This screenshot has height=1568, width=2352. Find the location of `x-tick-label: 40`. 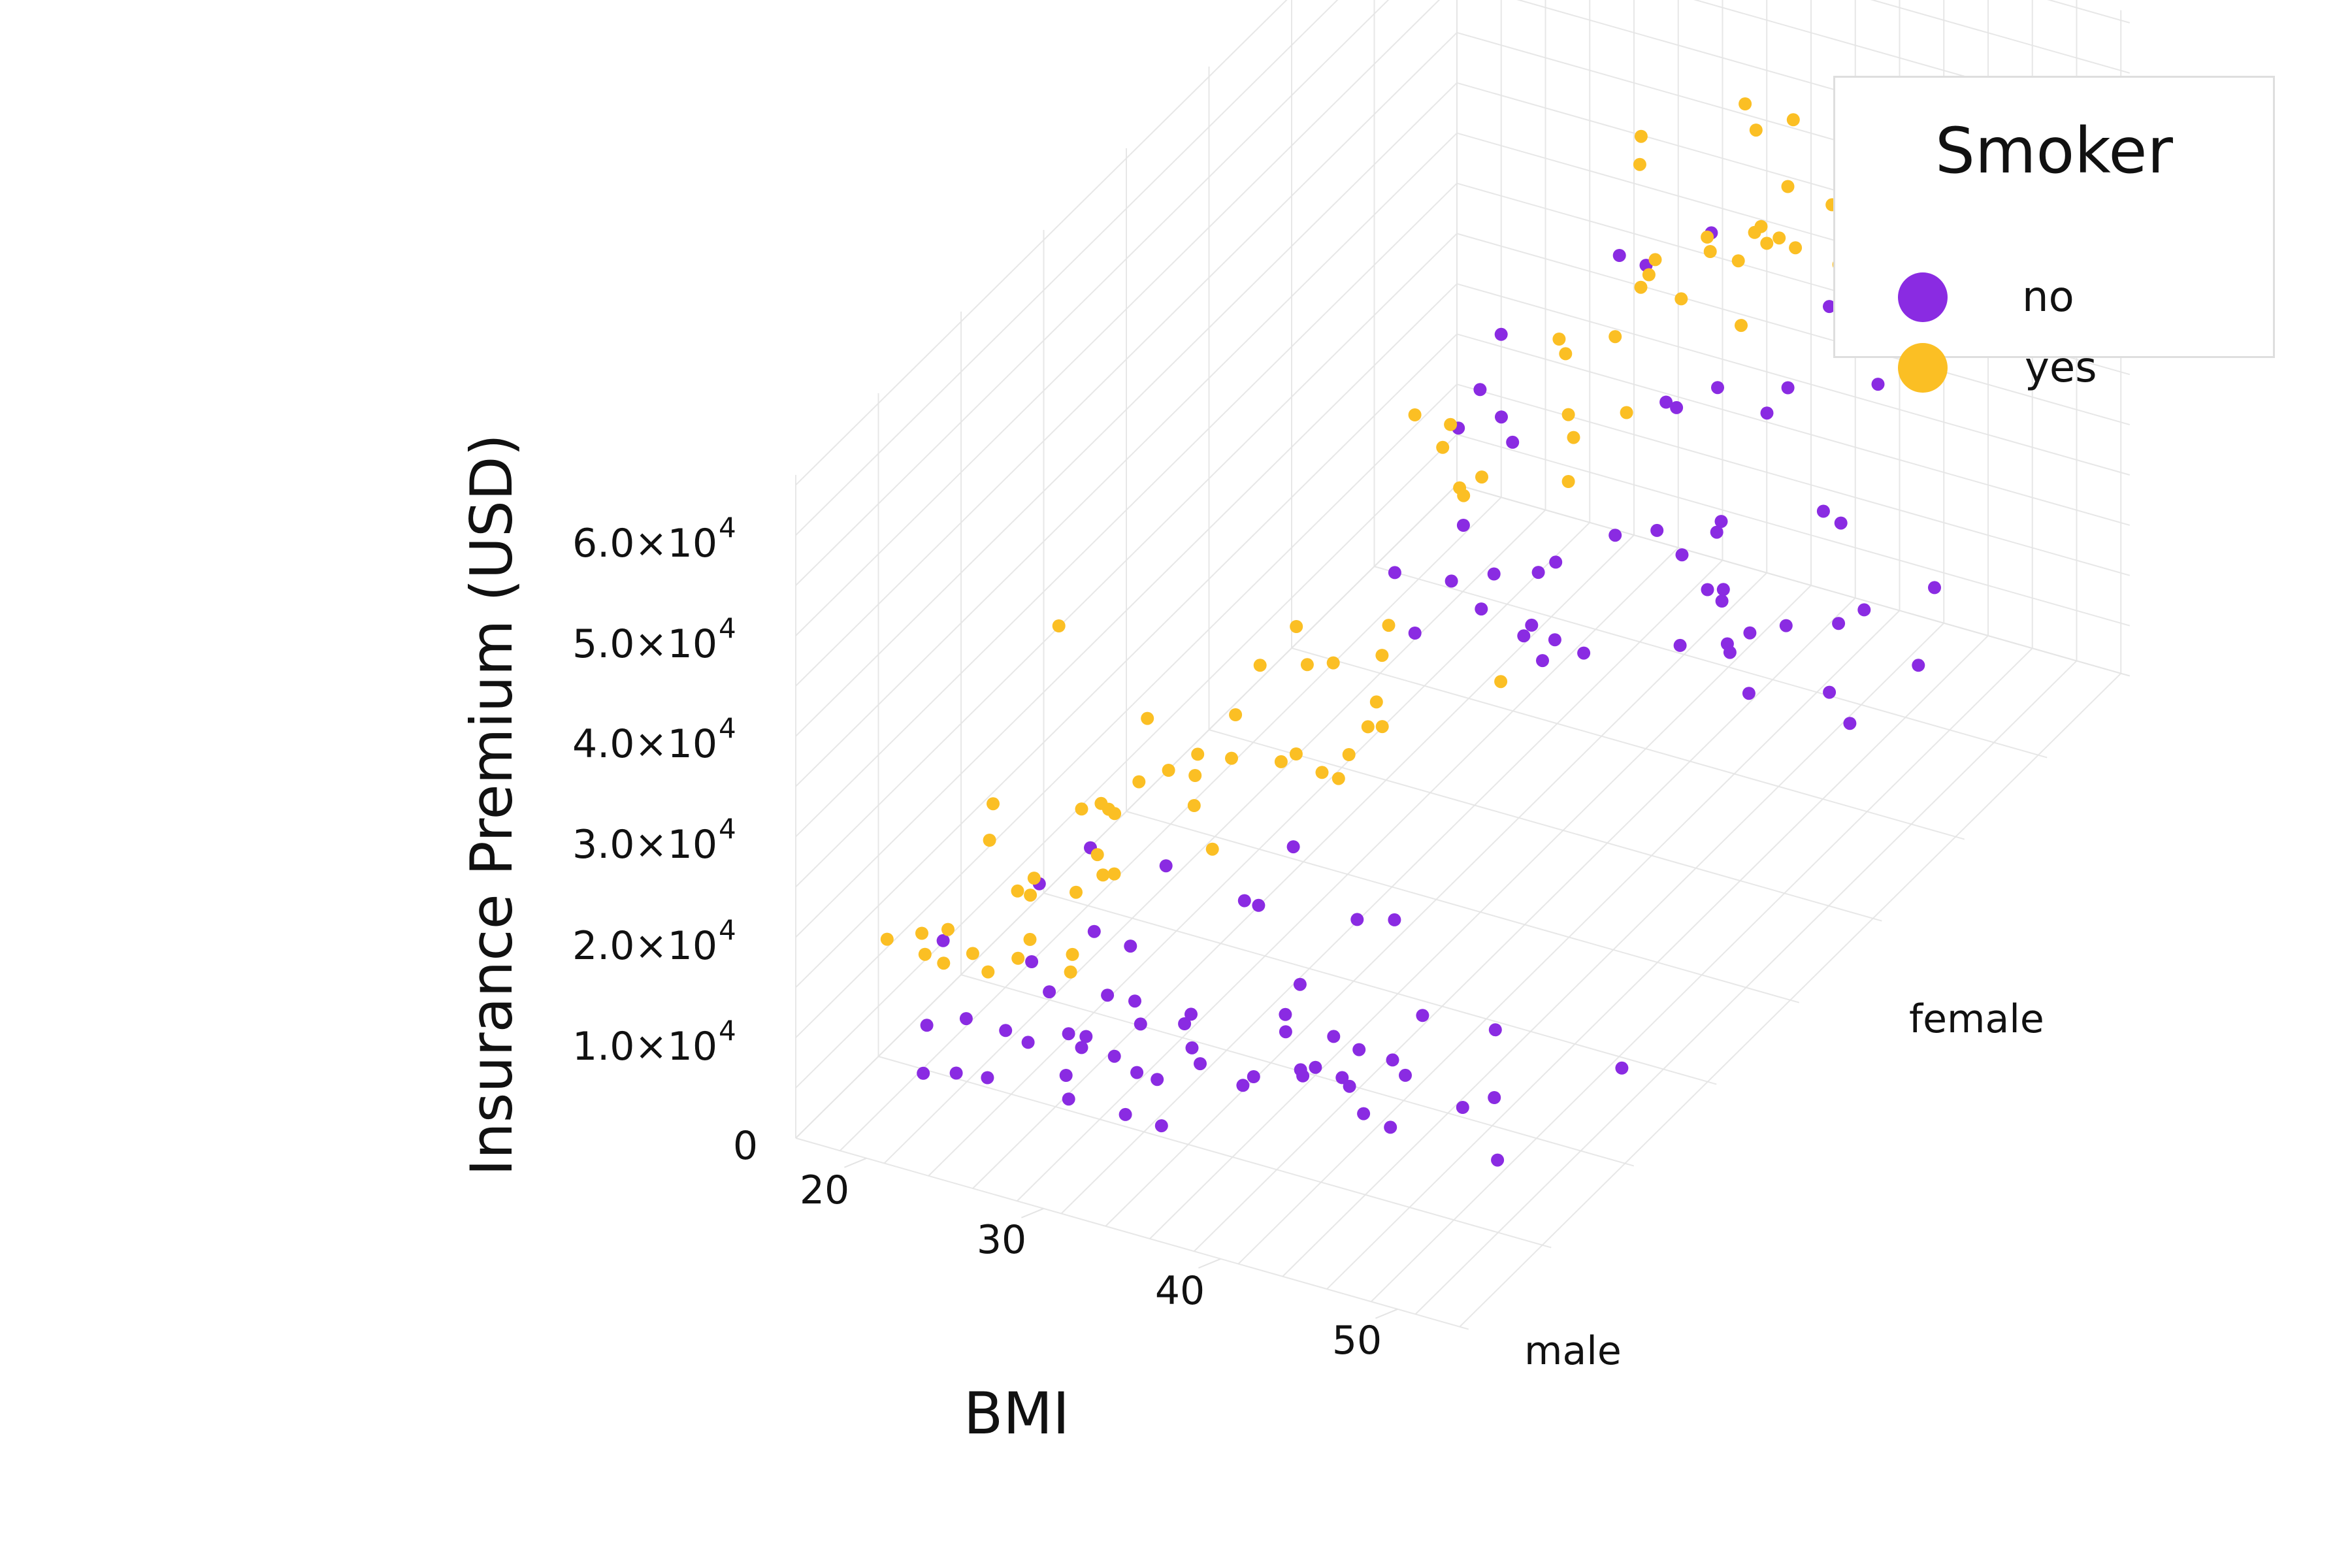

x-tick-label: 40 is located at coordinates (1180, 1291).